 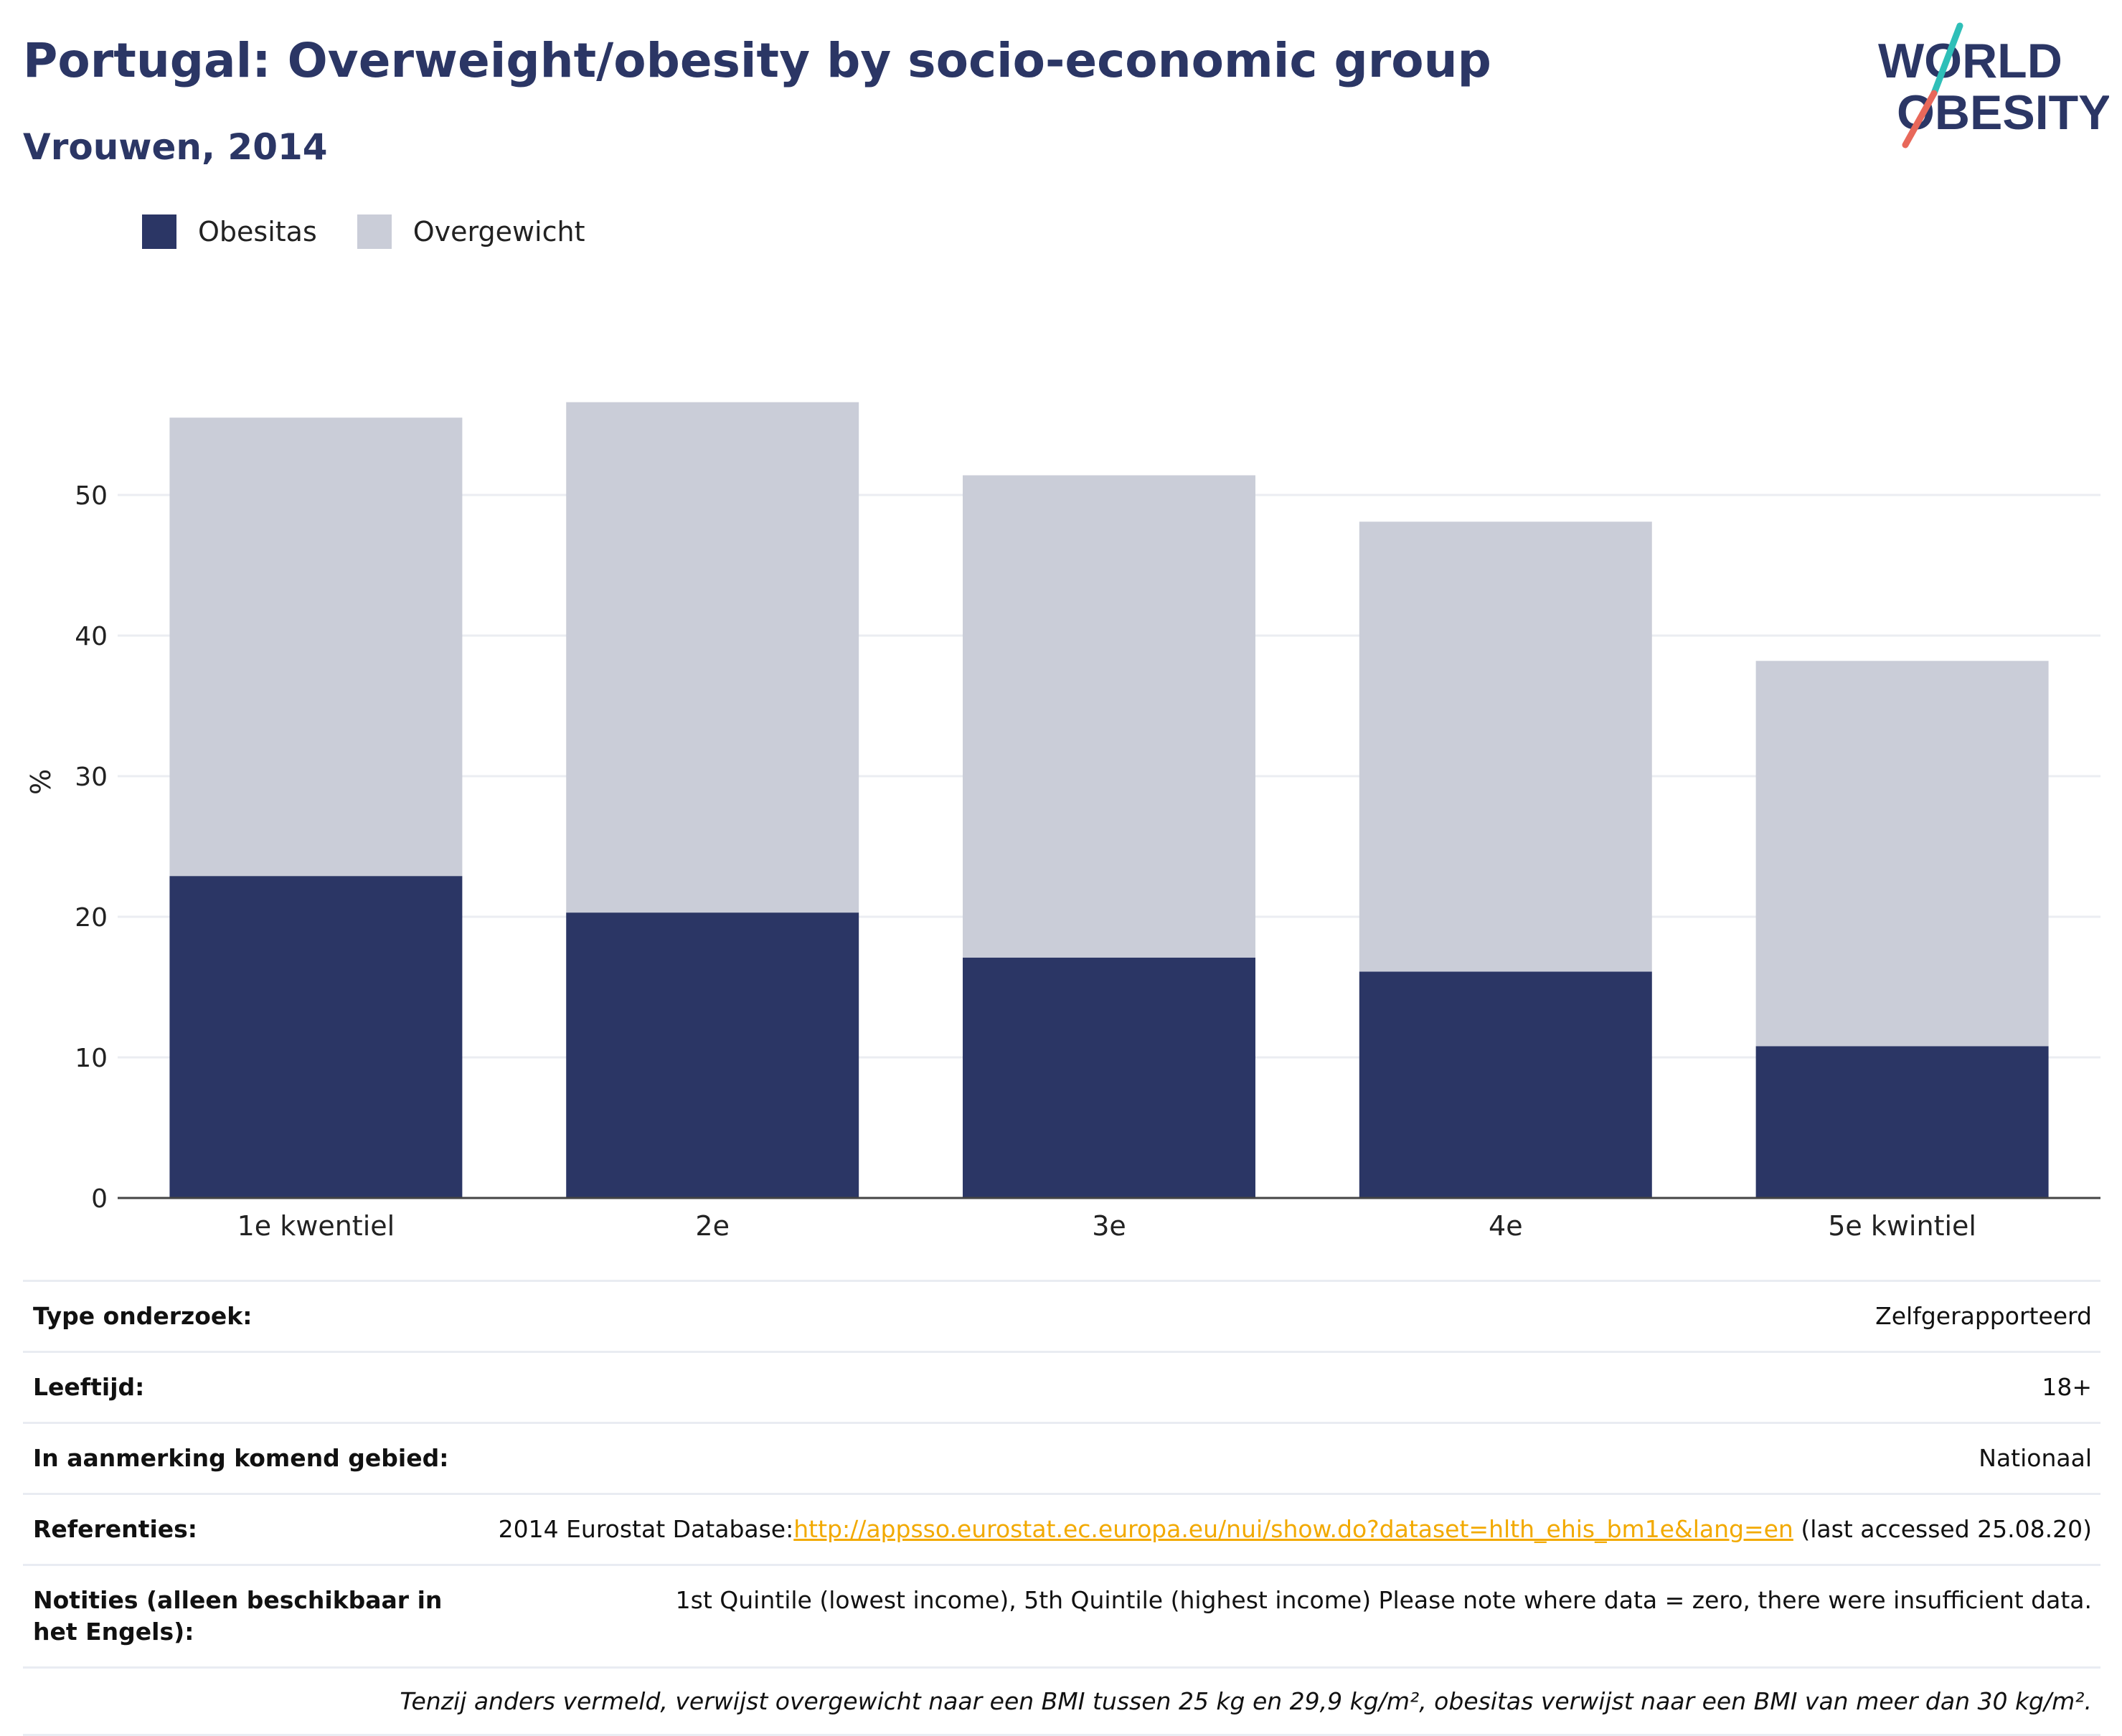 What do you see at coordinates (1946, 59) in the screenshot?
I see `logo-slash-teal-icon` at bounding box center [1946, 59].